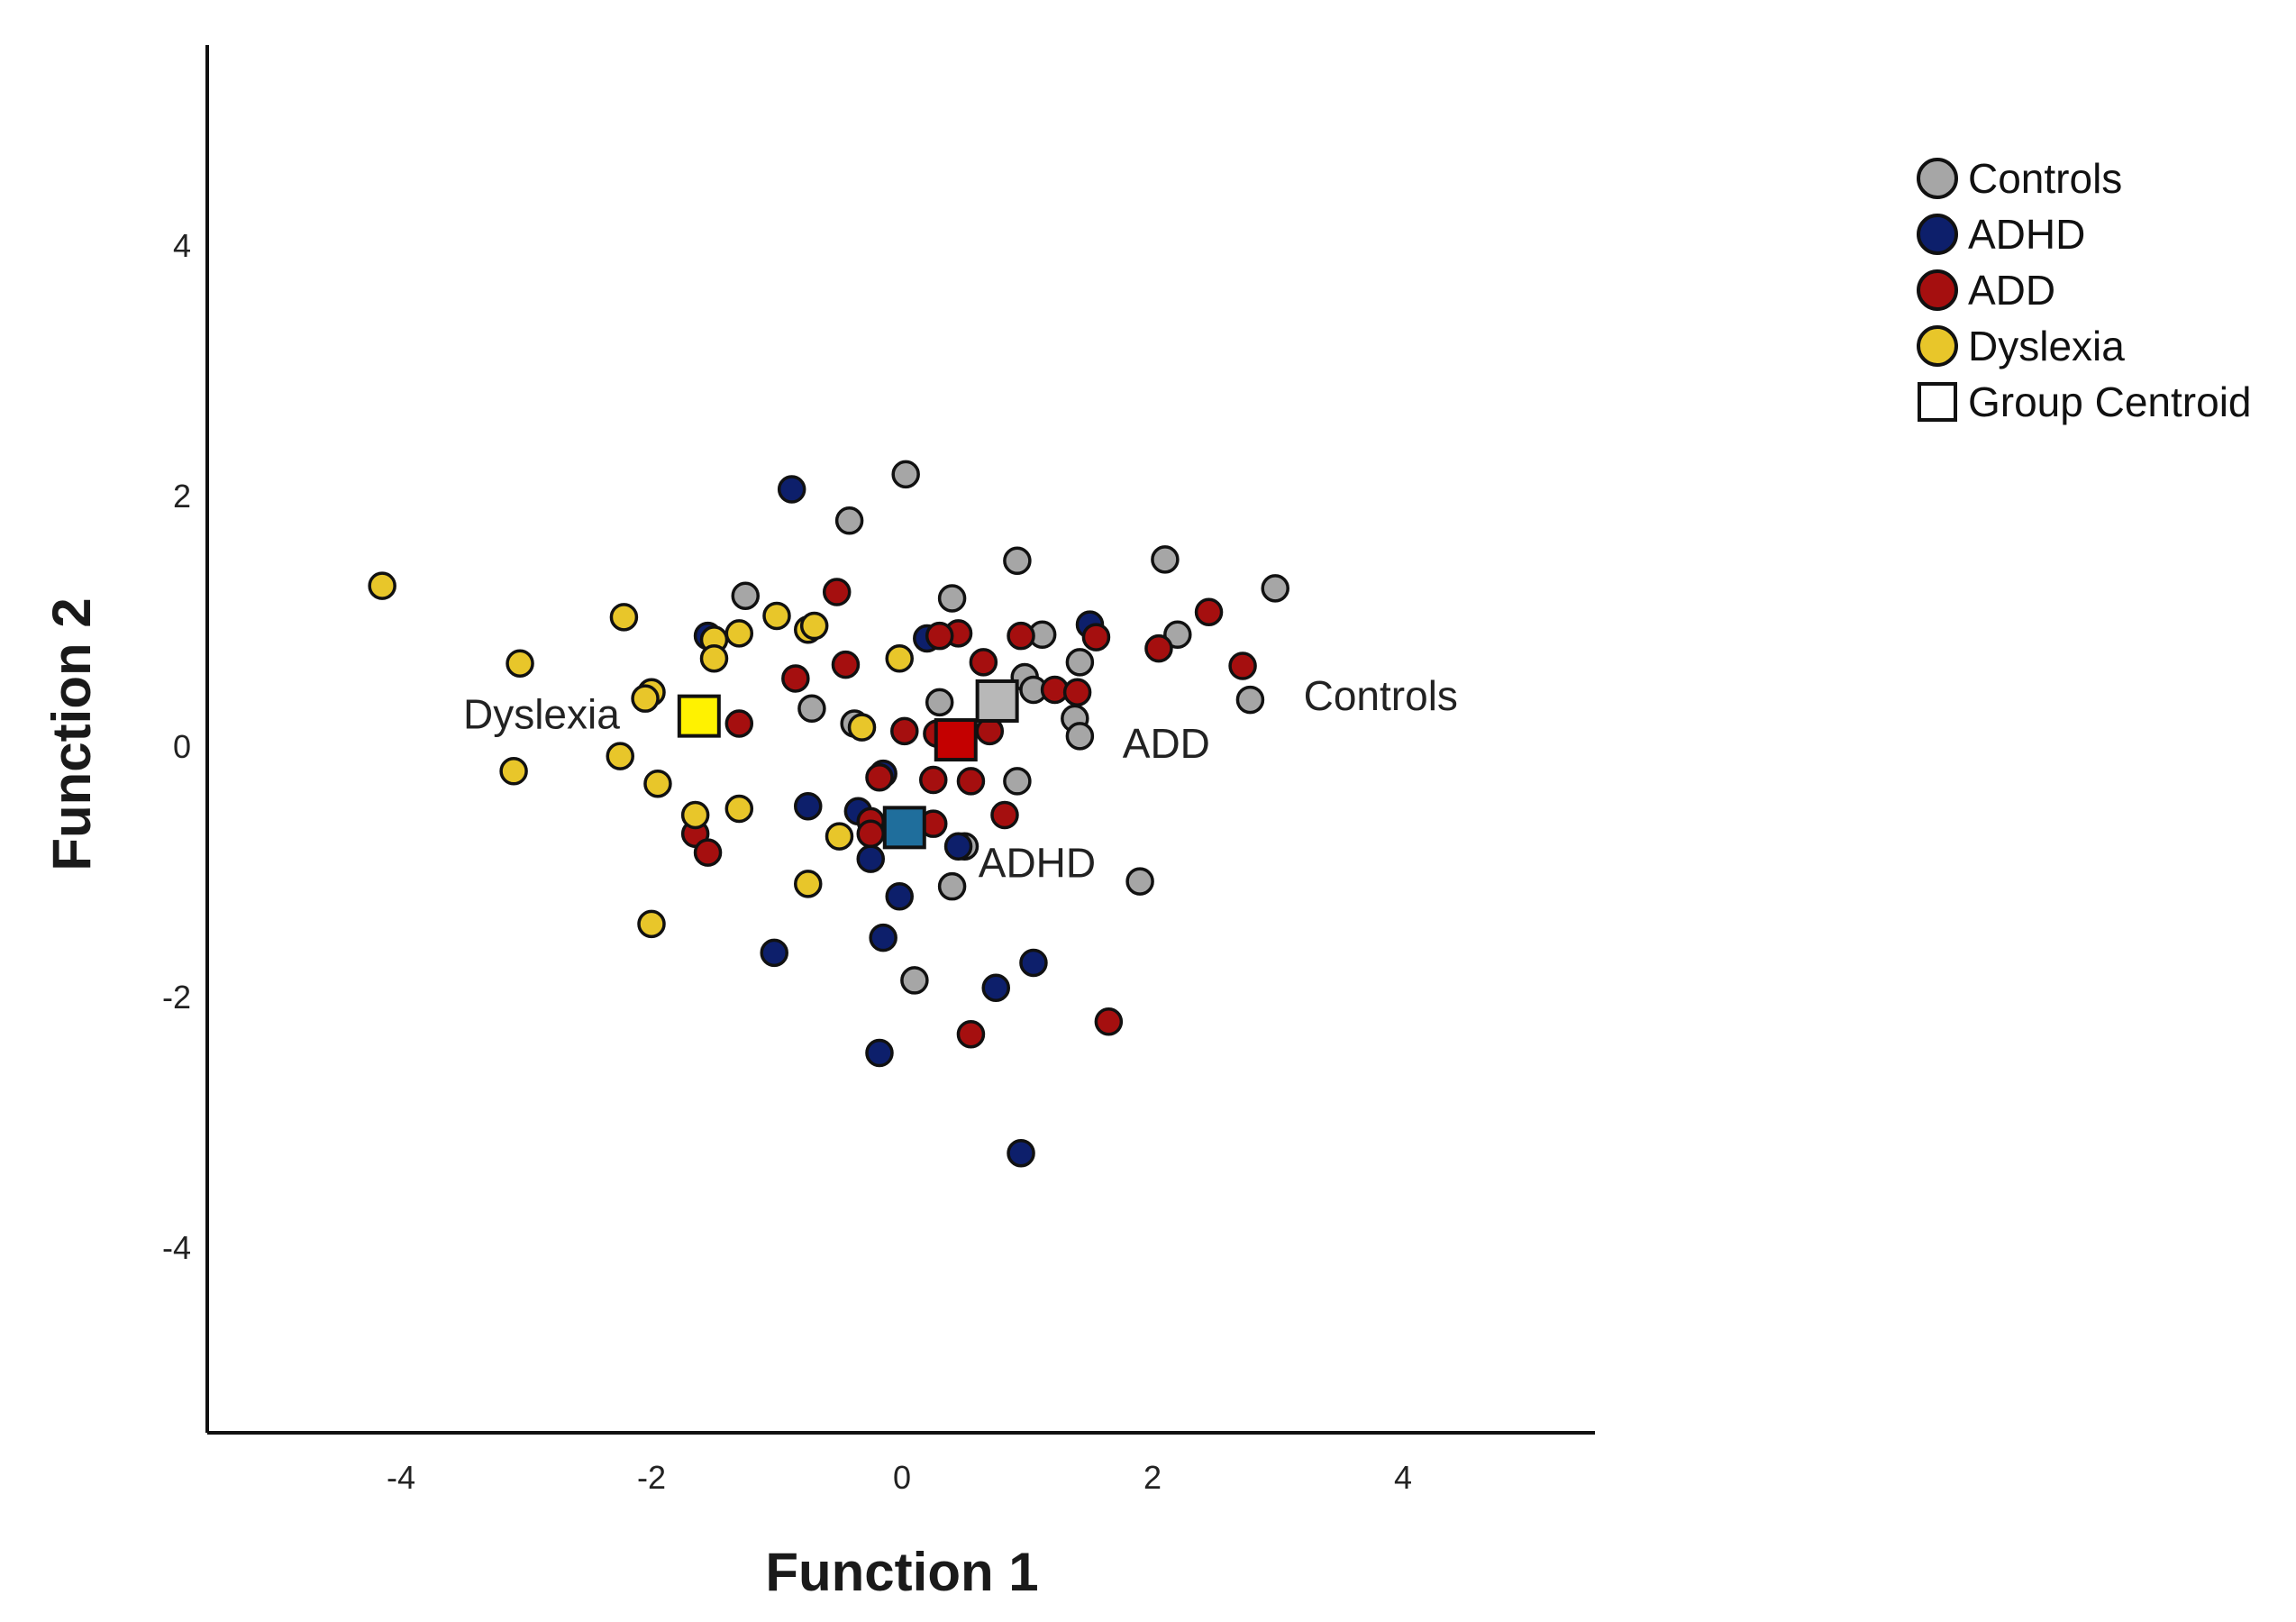 The image size is (2296, 1622). I want to click on legend-label: ADHD, so click(2027, 234).